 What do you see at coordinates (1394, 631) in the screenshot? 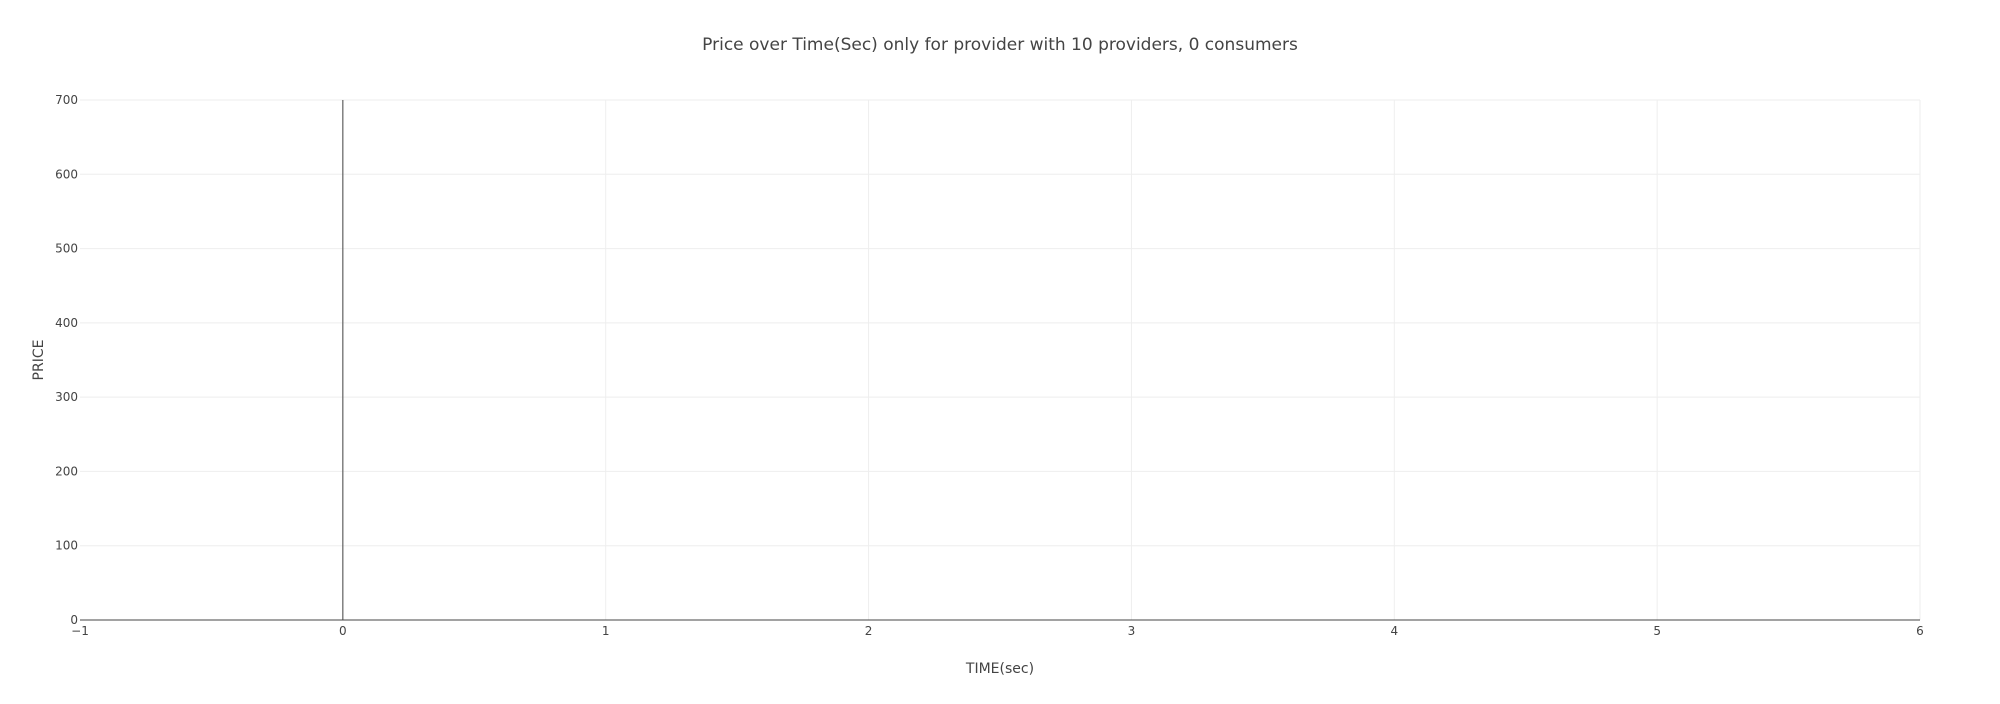
I see `x-tick-label: 4` at bounding box center [1394, 631].